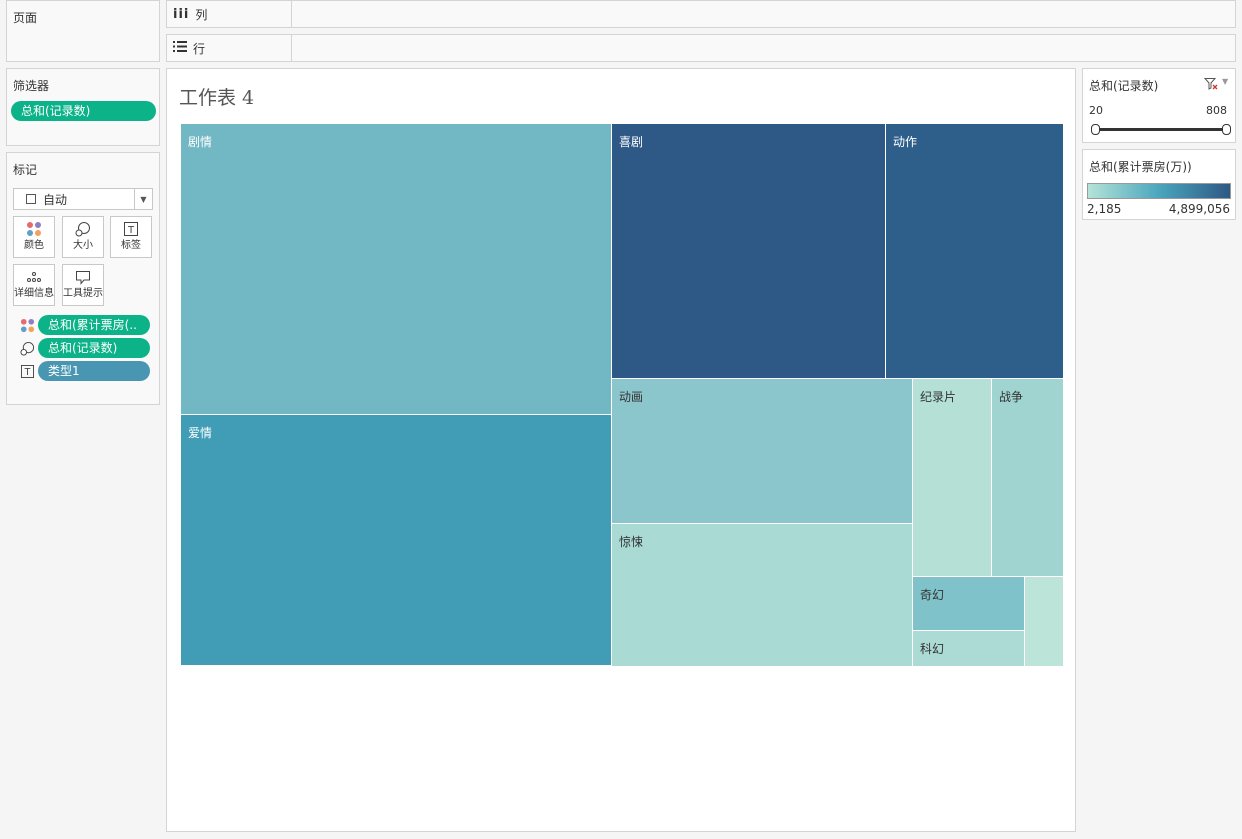 The width and height of the screenshot is (1242, 839). I want to click on detail-dots-icon, so click(34, 277).